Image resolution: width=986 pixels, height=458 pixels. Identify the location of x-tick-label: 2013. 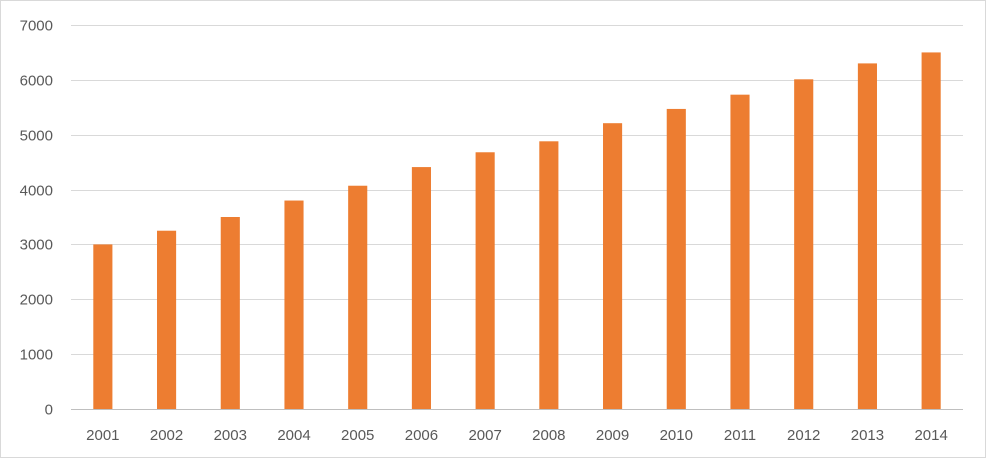
(867, 435).